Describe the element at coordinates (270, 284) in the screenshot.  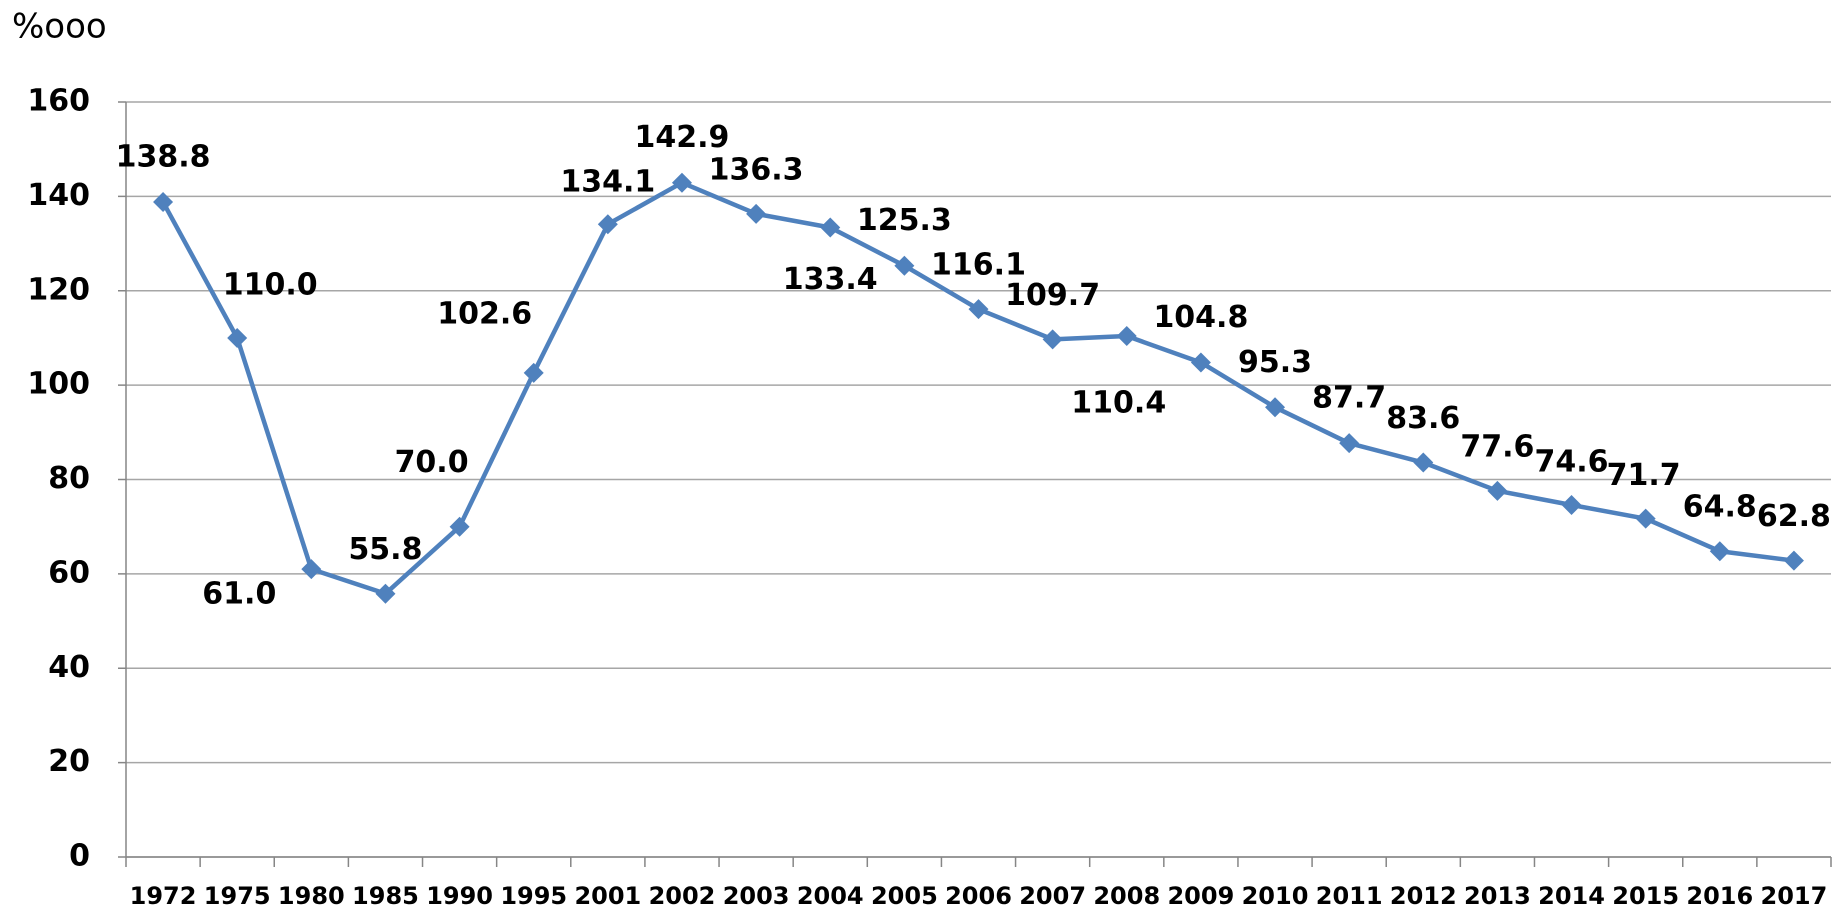
I see `data-label: 110.0` at that location.